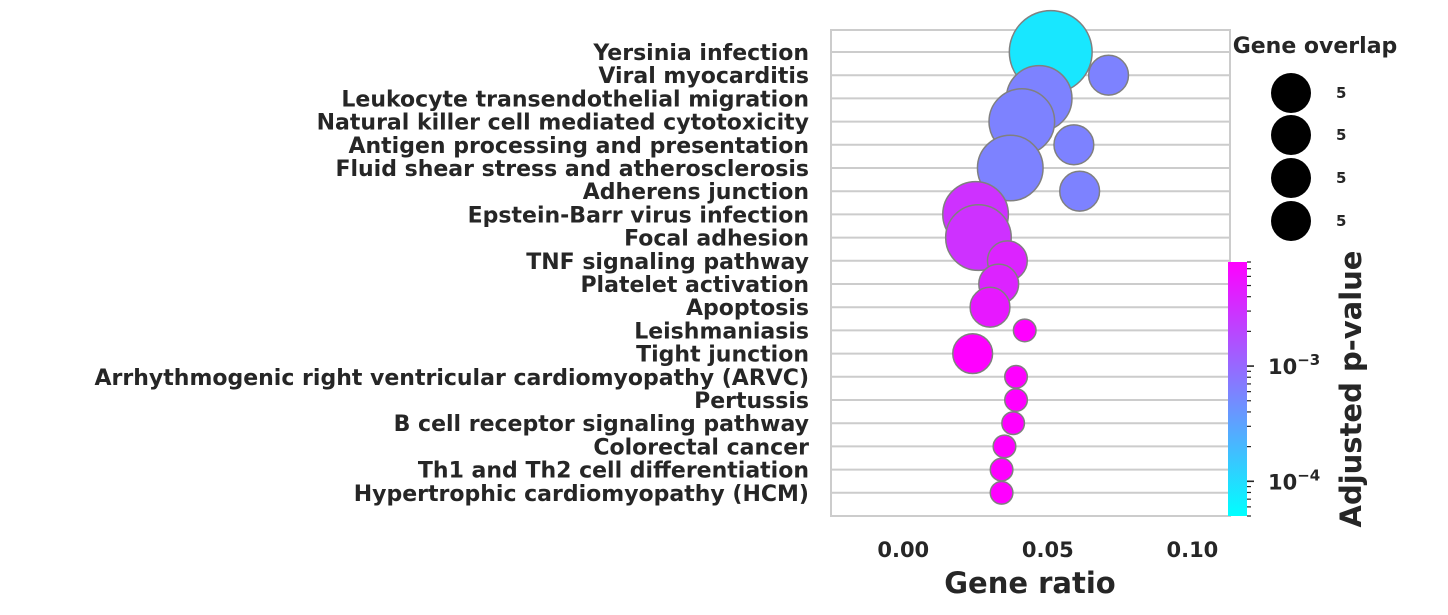 The height and width of the screenshot is (615, 1448). I want to click on term-label: Platelet activation, so click(694, 285).